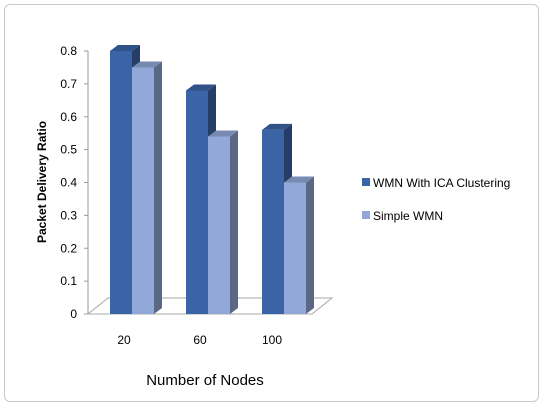 The height and width of the screenshot is (406, 543). What do you see at coordinates (272, 340) in the screenshot?
I see `x-tick-label: 100` at bounding box center [272, 340].